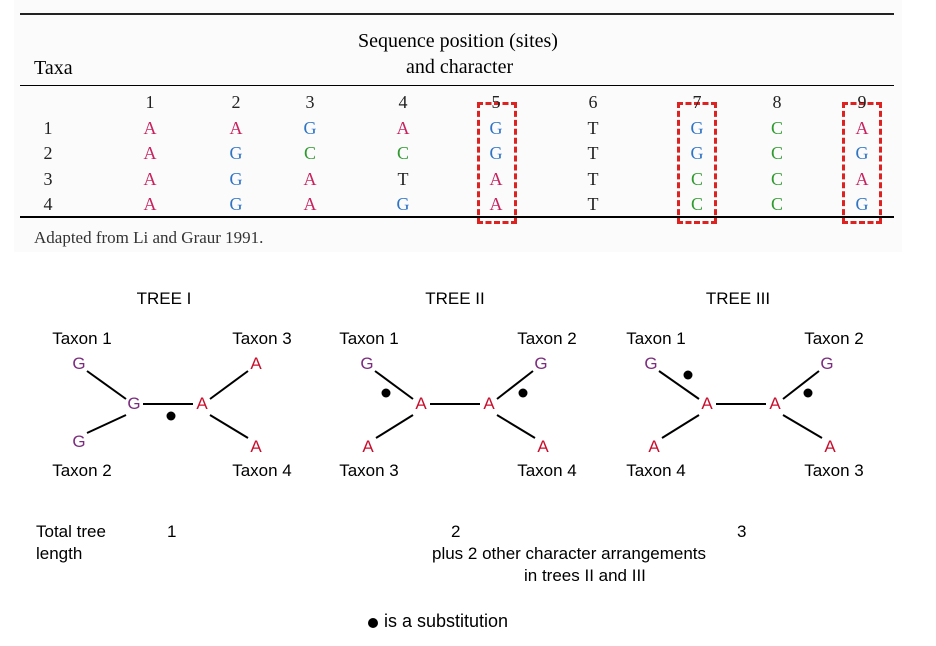 This screenshot has width=936, height=646. Describe the element at coordinates (150, 102) in the screenshot. I see `position-header: 1` at that location.